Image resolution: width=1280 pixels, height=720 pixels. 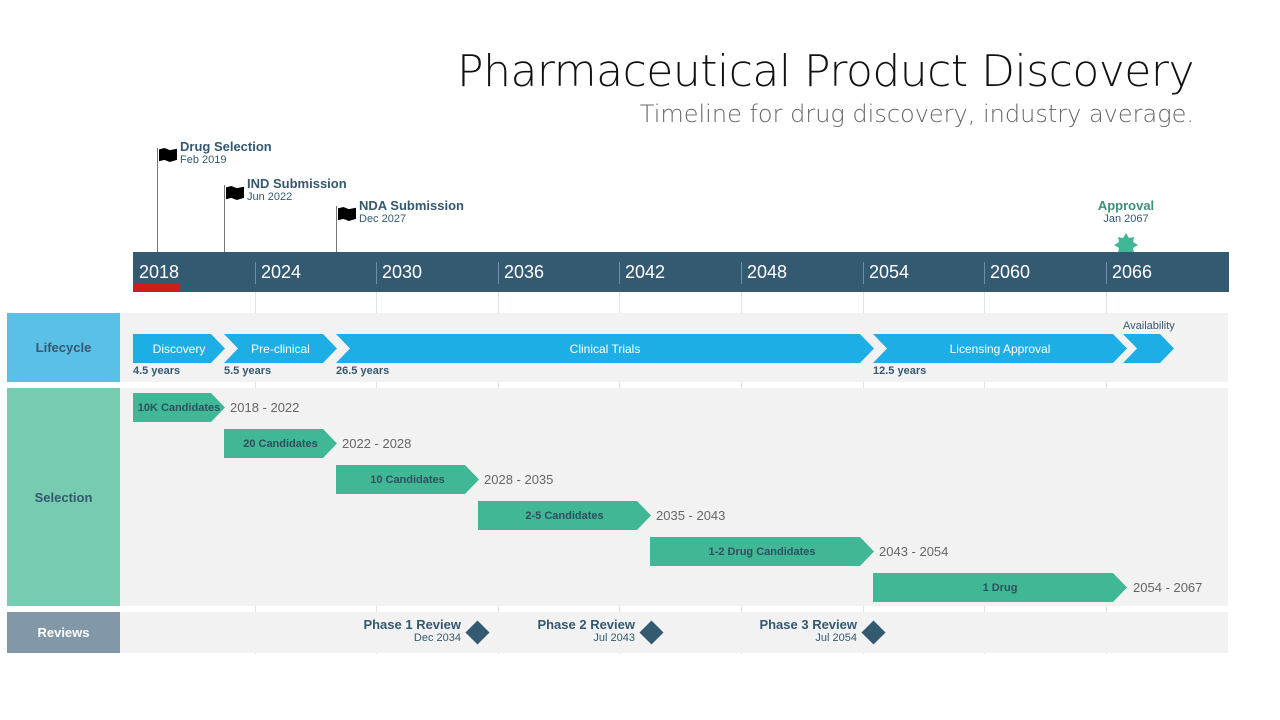 What do you see at coordinates (270, 197) in the screenshot?
I see `milestone-date: Jun 2022` at bounding box center [270, 197].